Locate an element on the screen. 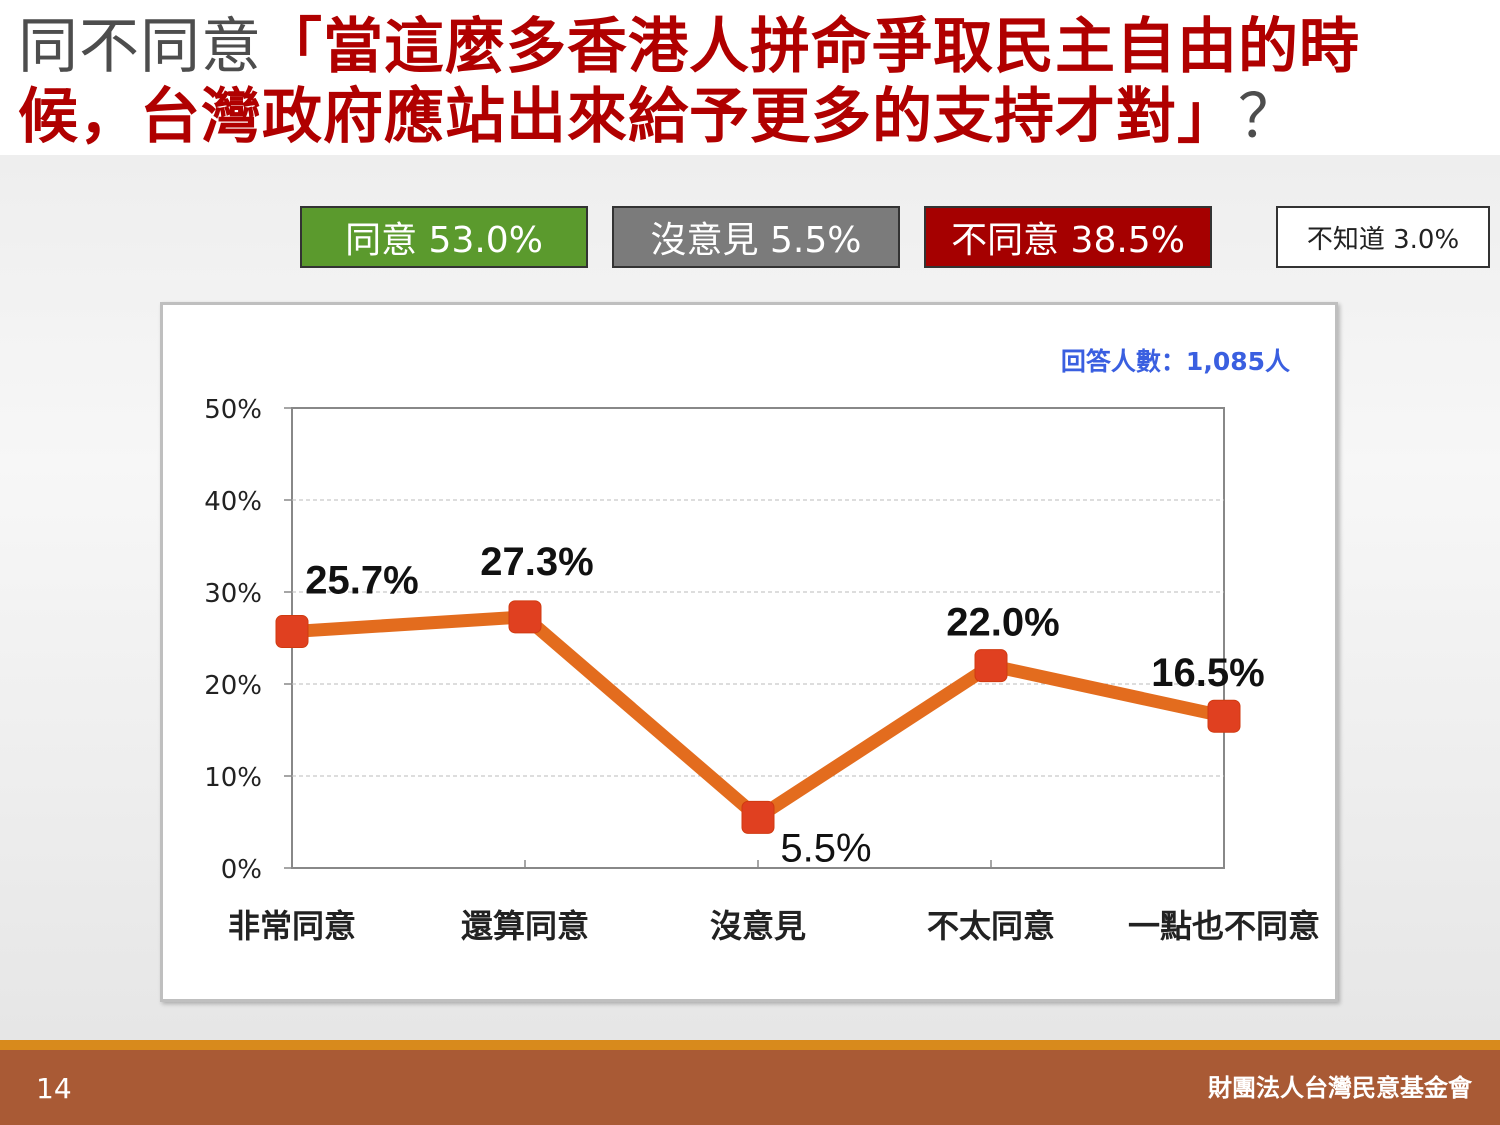 The width and height of the screenshot is (1500, 1125). page-title-line-1: 同不同意「當這麼多香港人拼命爭取民主自由的時 is located at coordinates (689, 47).